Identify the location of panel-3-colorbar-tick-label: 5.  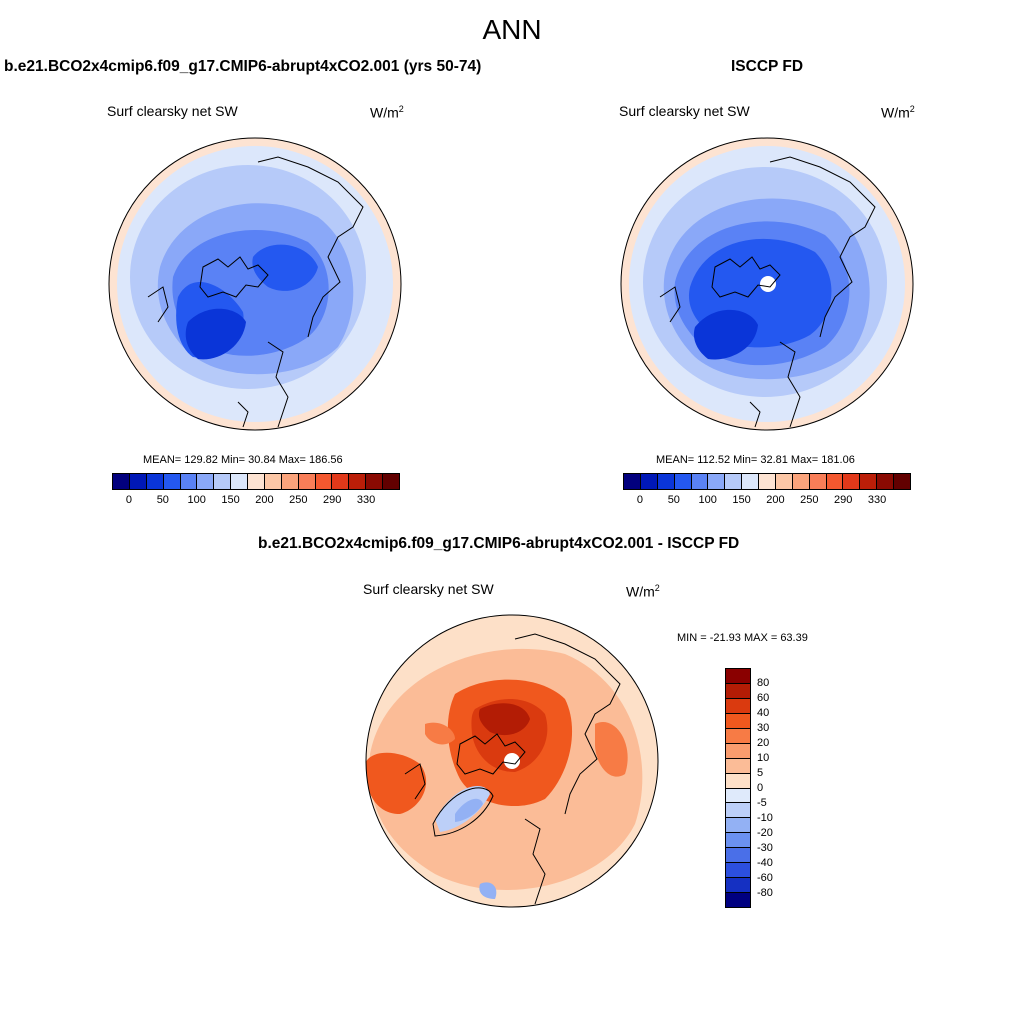
(760, 773).